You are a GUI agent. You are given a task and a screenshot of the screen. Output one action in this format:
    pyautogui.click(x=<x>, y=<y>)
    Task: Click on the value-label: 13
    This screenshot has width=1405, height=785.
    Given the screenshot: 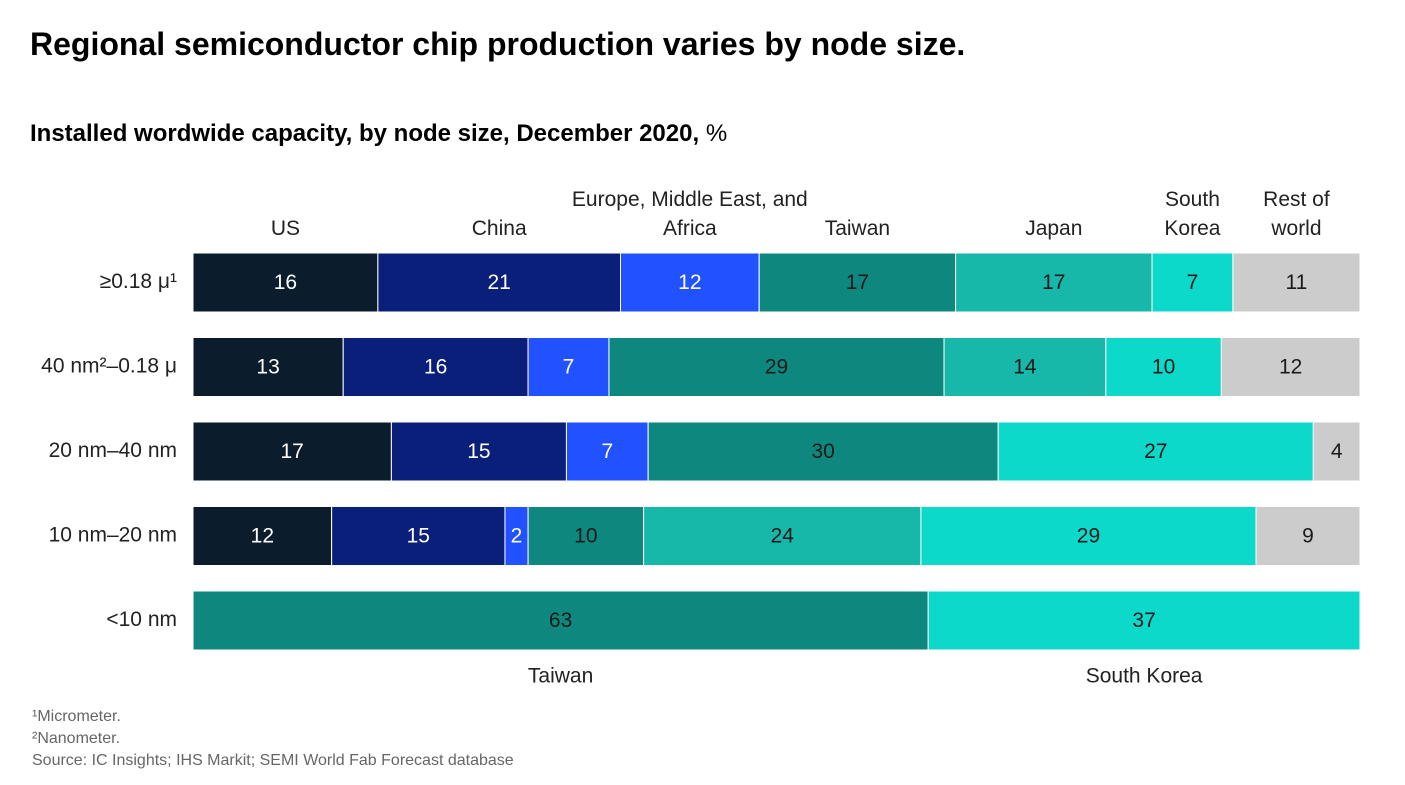 What is the action you would take?
    pyautogui.click(x=267, y=367)
    